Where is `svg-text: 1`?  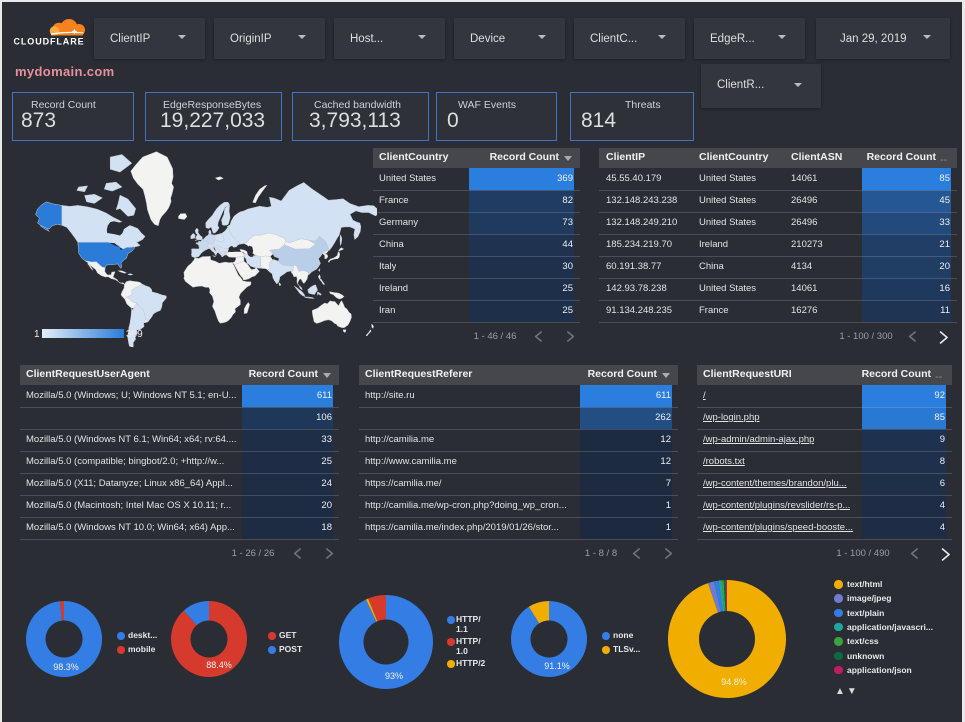
svg-text: 1 is located at coordinates (37, 334).